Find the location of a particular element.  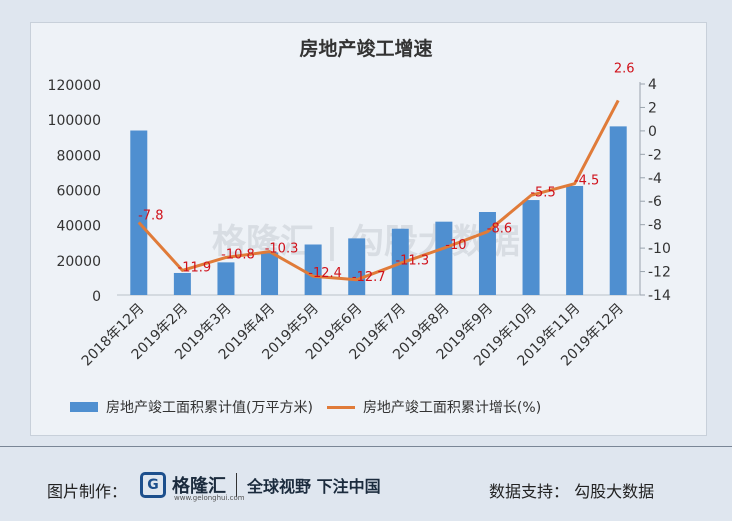

data-label: -5.5 is located at coordinates (542, 192).